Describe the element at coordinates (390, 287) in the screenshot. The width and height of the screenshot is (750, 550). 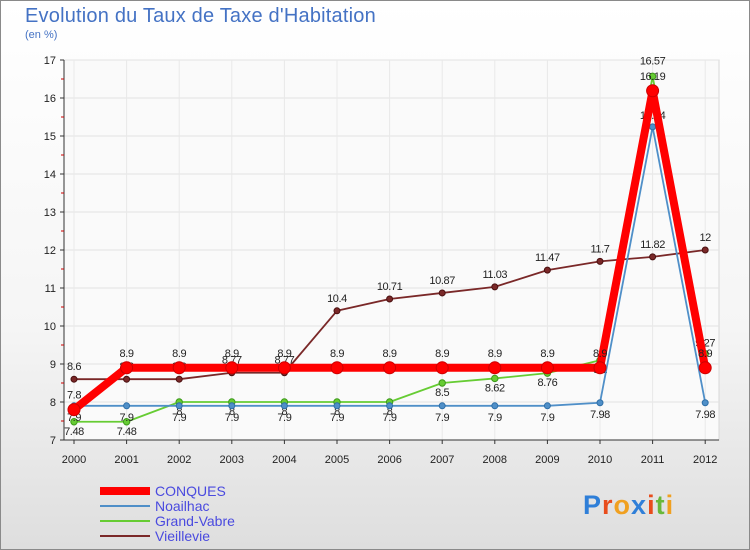
I see `data-label-vieillevie: 10.71` at that location.